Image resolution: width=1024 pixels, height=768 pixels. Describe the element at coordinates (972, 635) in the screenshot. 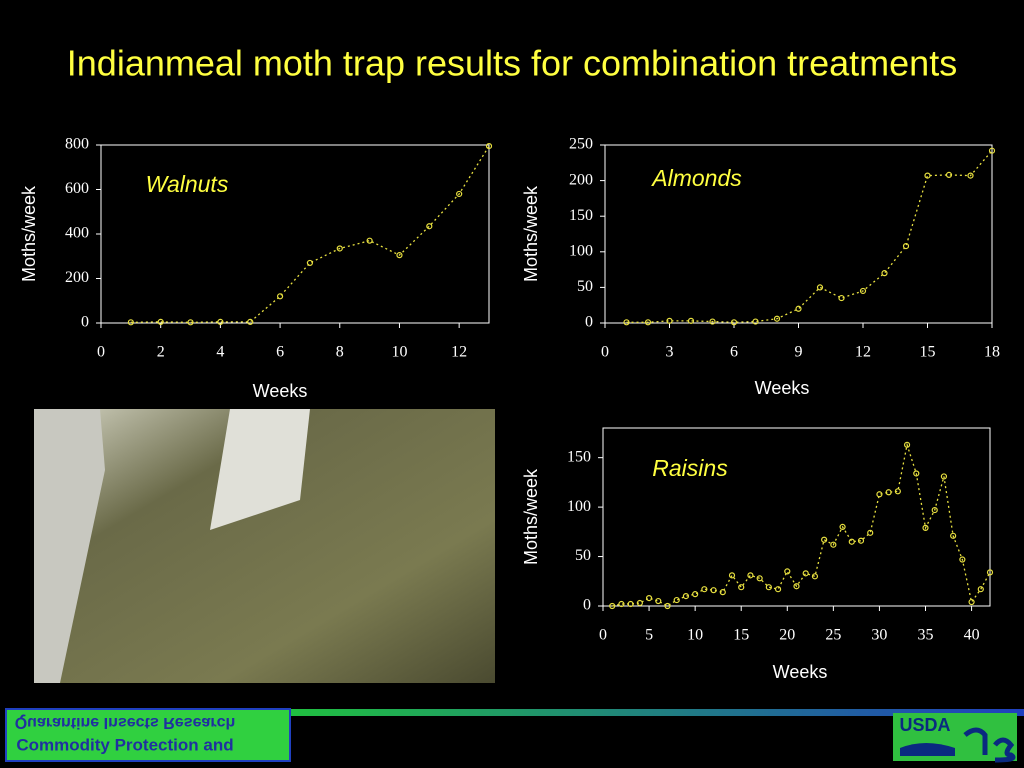

I see `x-tick-label: 40` at that location.